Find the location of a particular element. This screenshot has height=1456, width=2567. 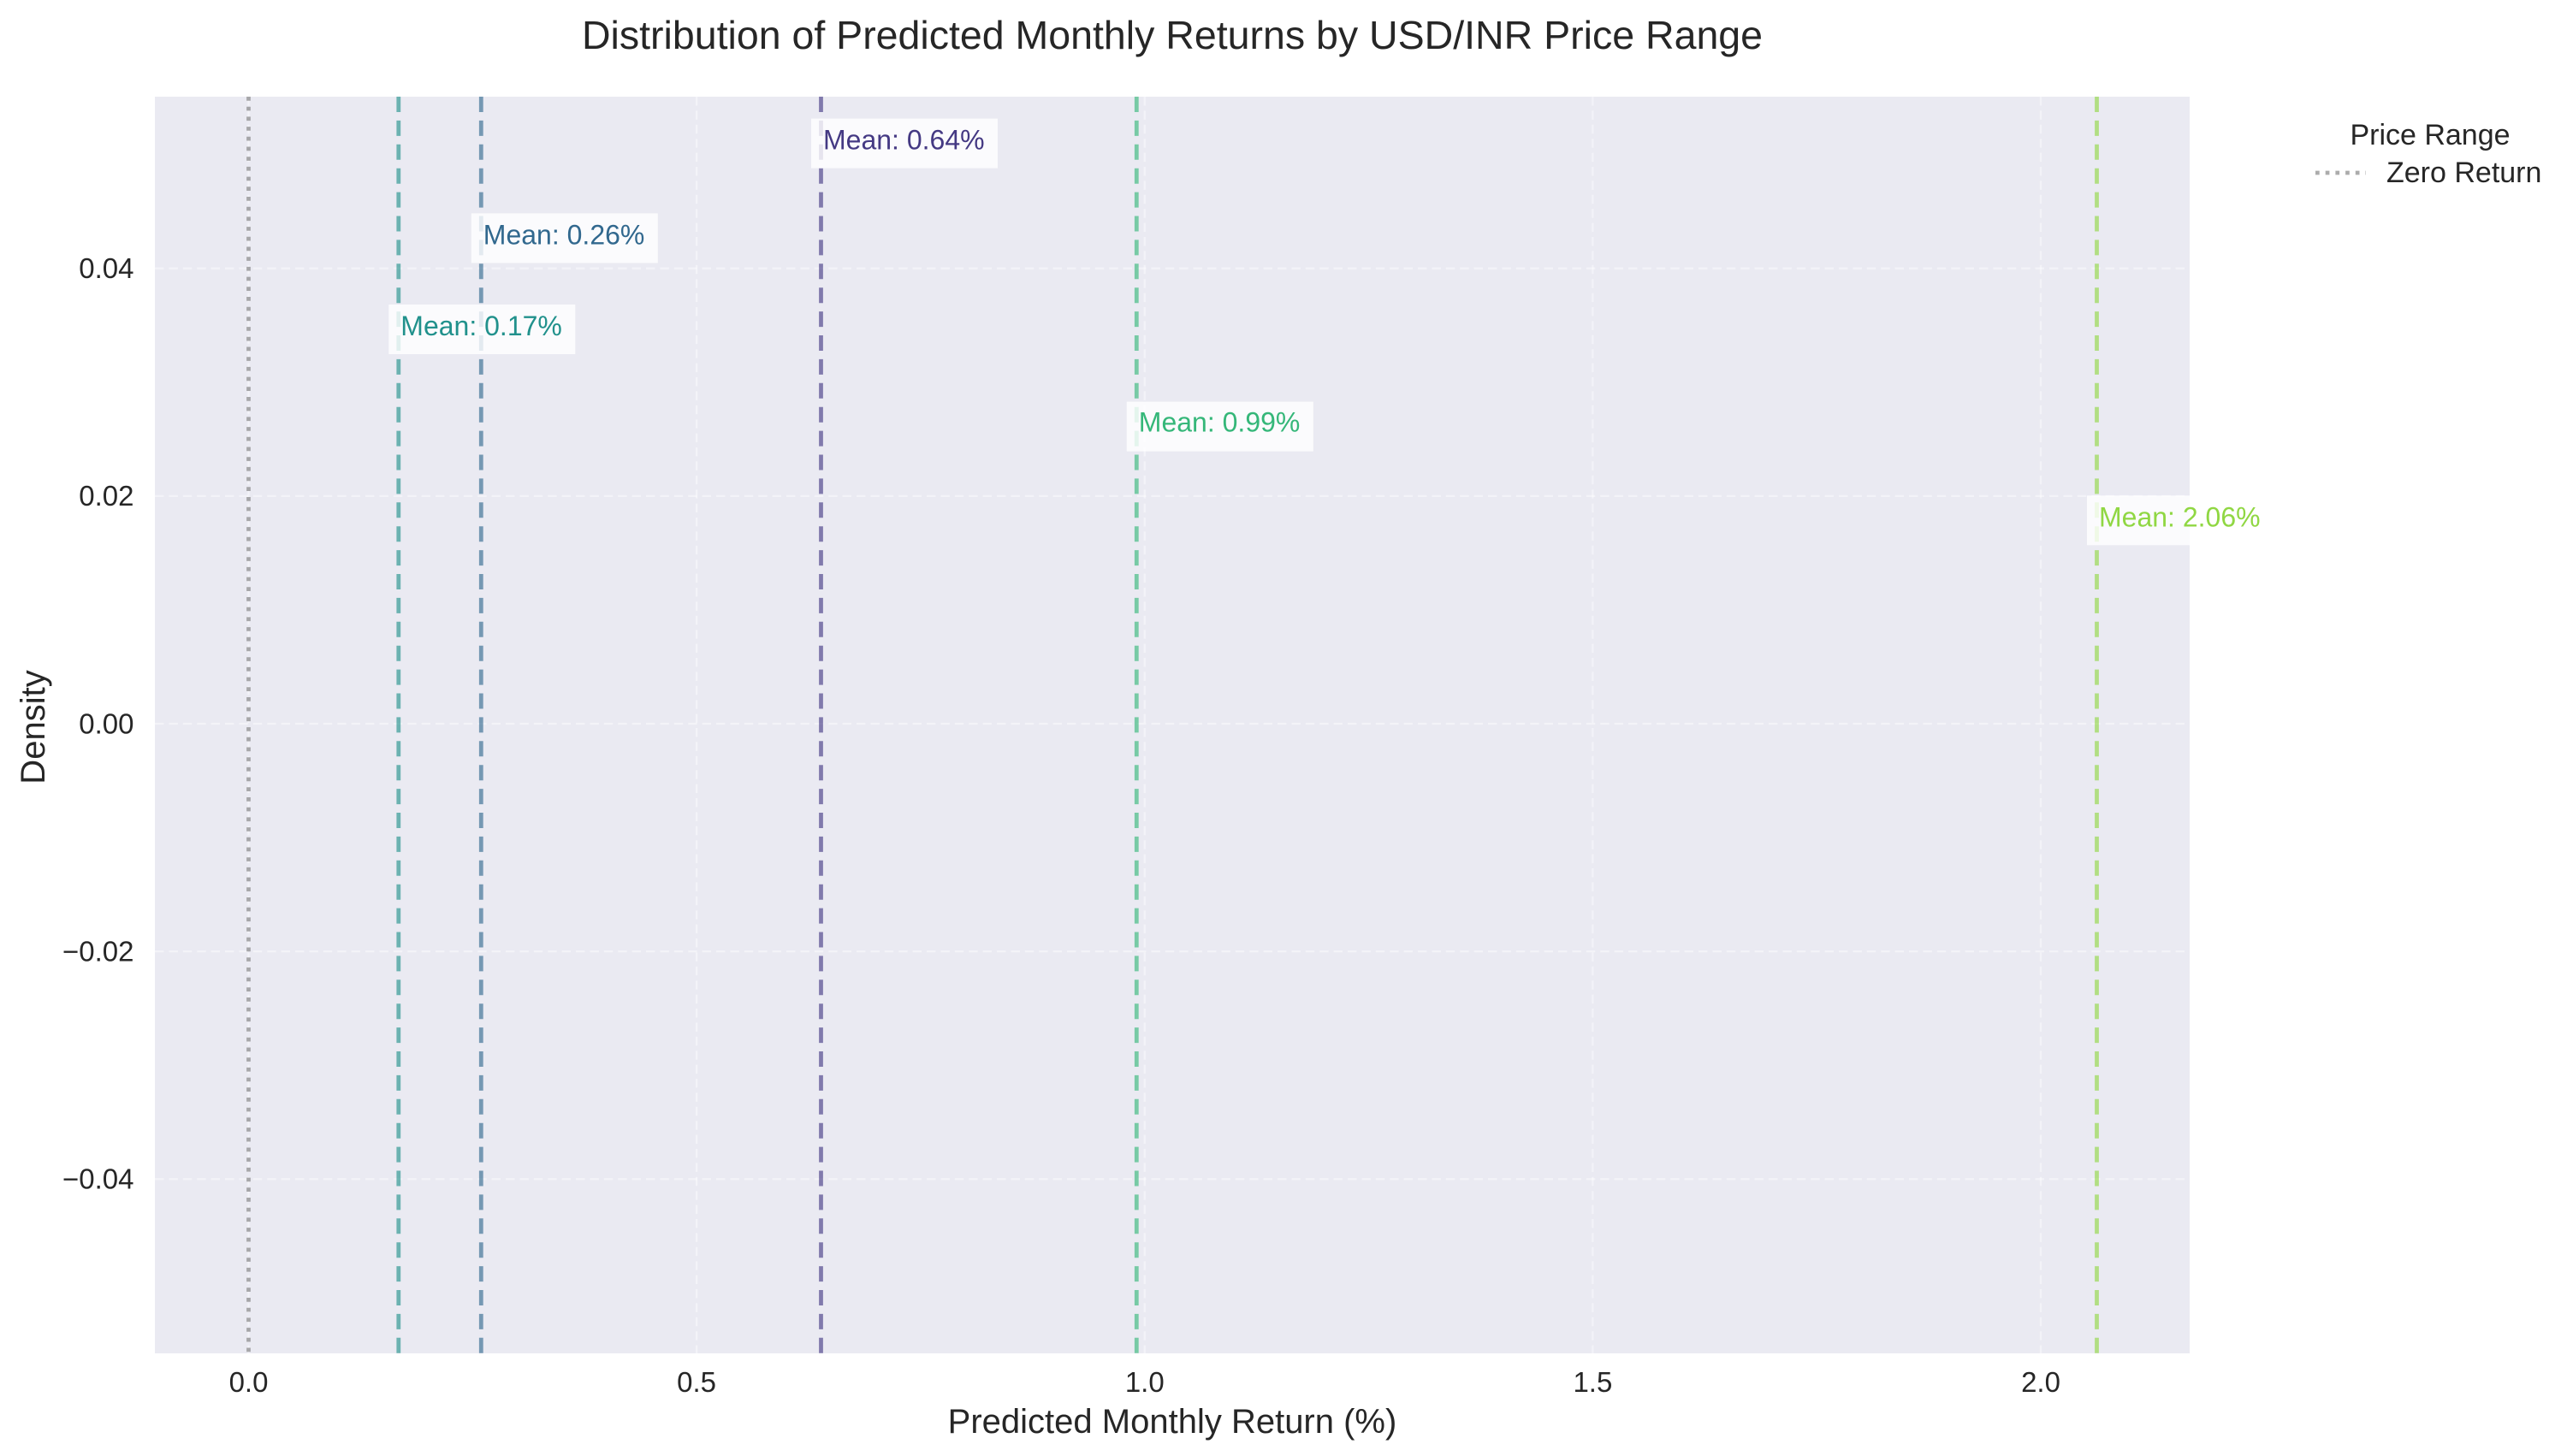

svg-text: 0.04 is located at coordinates (106, 268).